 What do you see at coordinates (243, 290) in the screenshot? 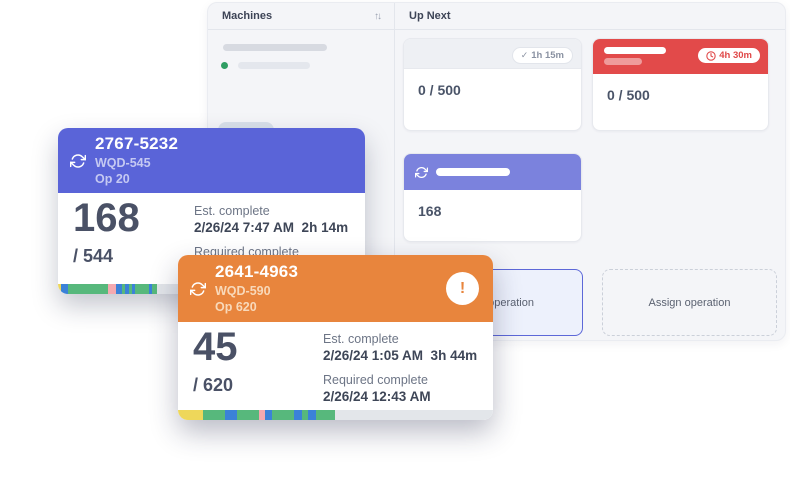
I see `program-id: WQD-590` at bounding box center [243, 290].